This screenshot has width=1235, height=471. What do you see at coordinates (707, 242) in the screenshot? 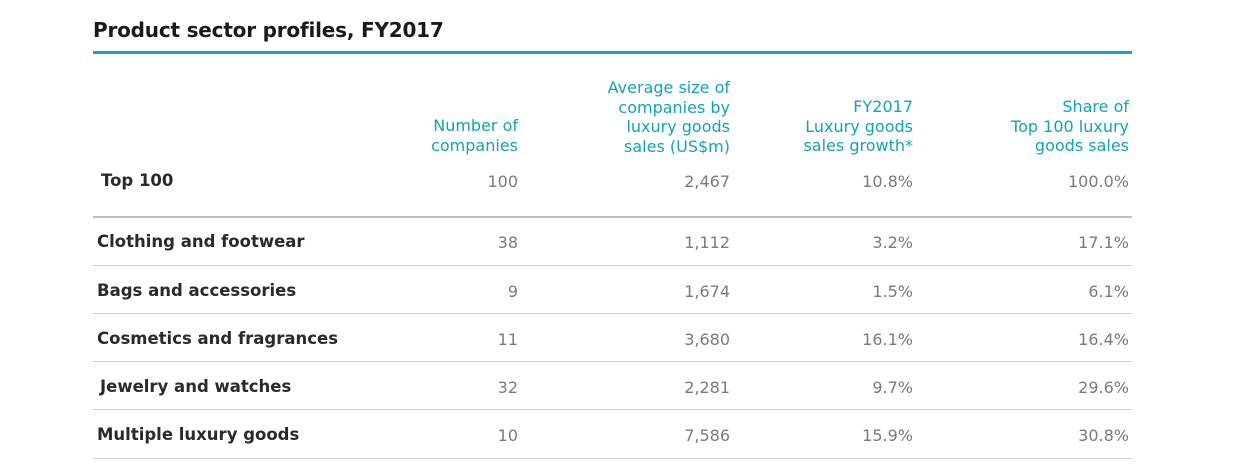
I see `cell-value: 1,112` at bounding box center [707, 242].